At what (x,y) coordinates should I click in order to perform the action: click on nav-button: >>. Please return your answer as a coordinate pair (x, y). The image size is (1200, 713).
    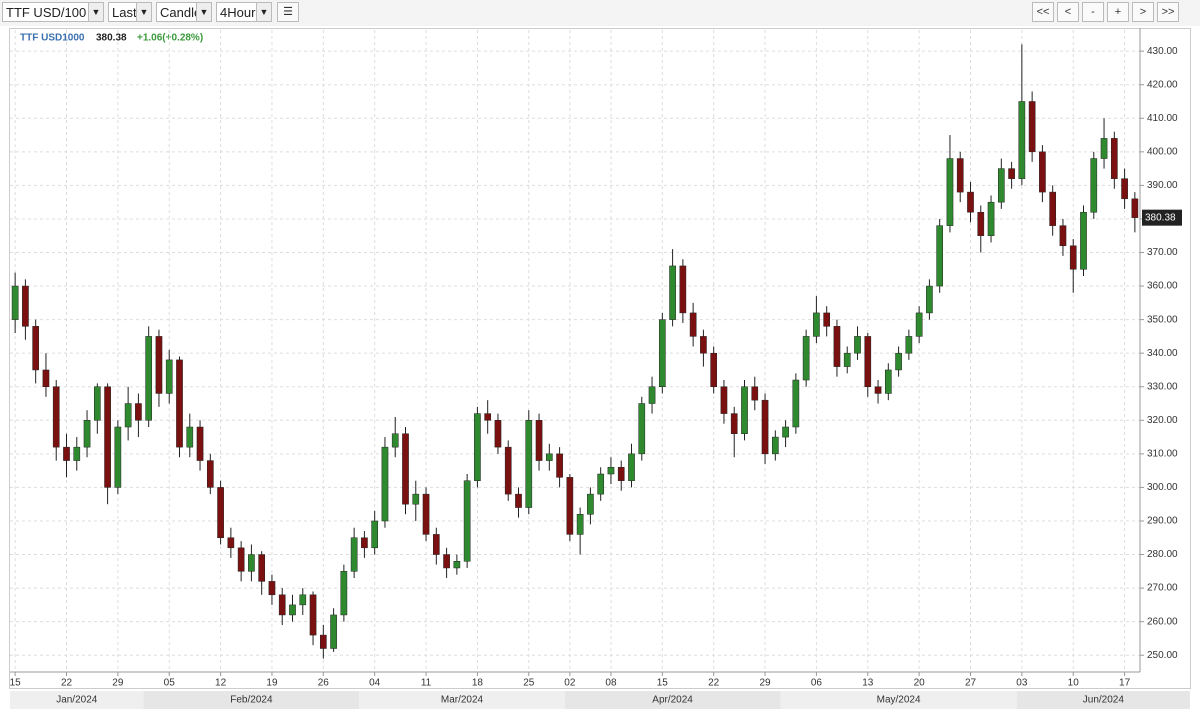
    Looking at the image, I should click on (1168, 12).